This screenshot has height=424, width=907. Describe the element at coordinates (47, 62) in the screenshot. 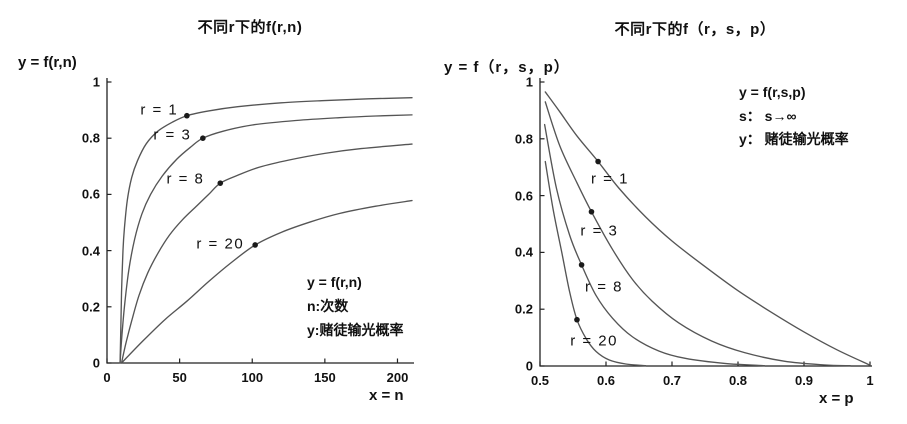

I see `left-y-axis-title: y = f(r,n)` at that location.